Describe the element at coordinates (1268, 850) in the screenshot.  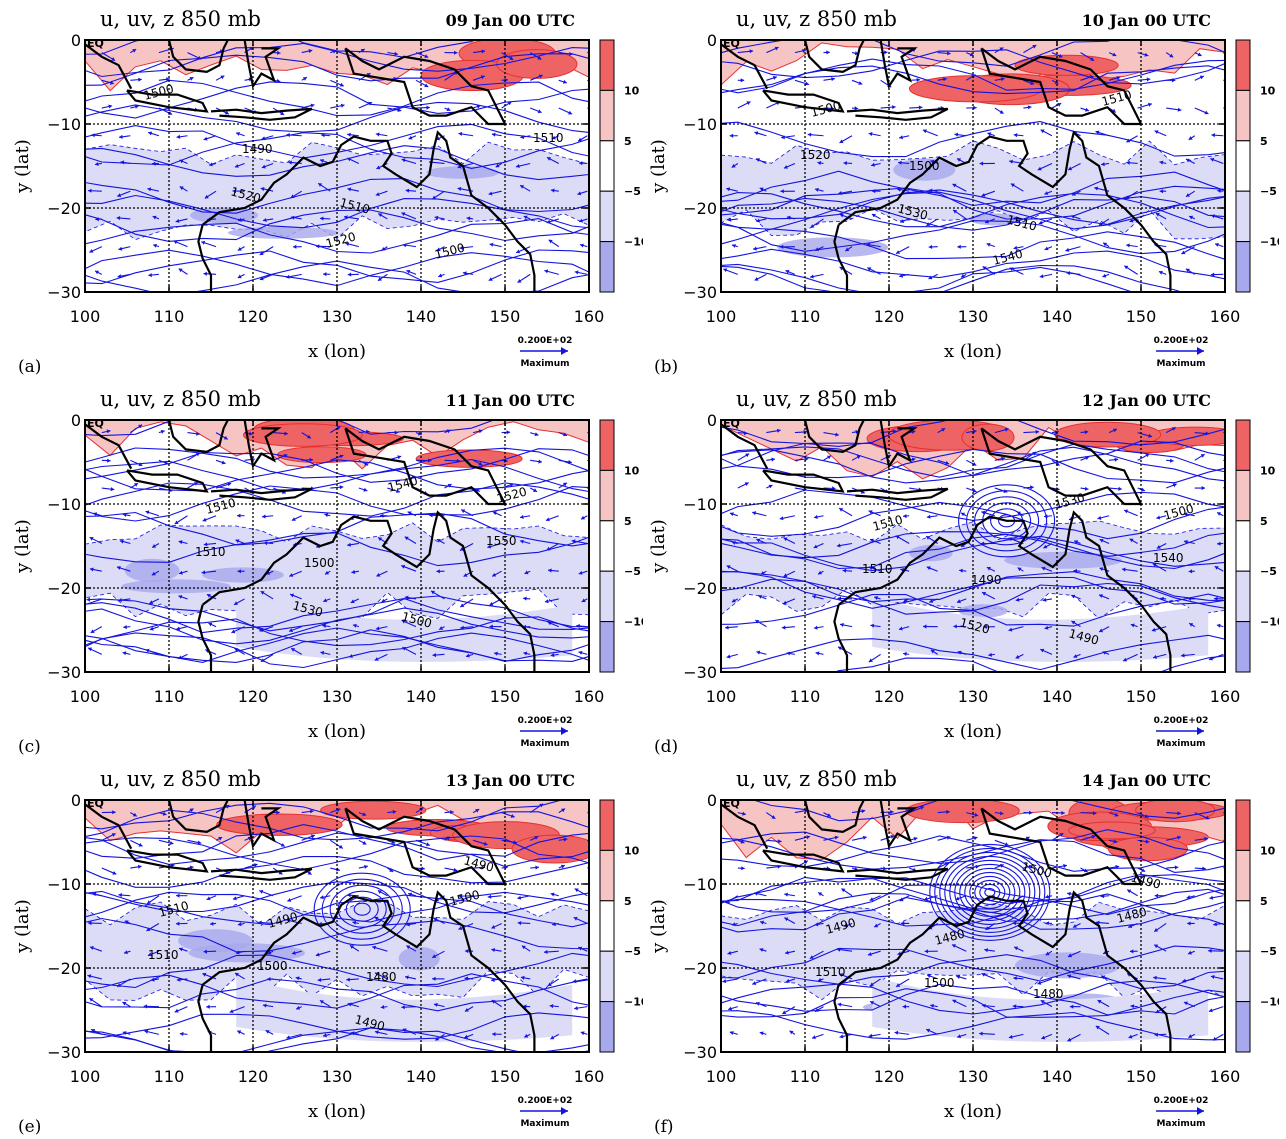
I see `colorbar-label: 10` at that location.